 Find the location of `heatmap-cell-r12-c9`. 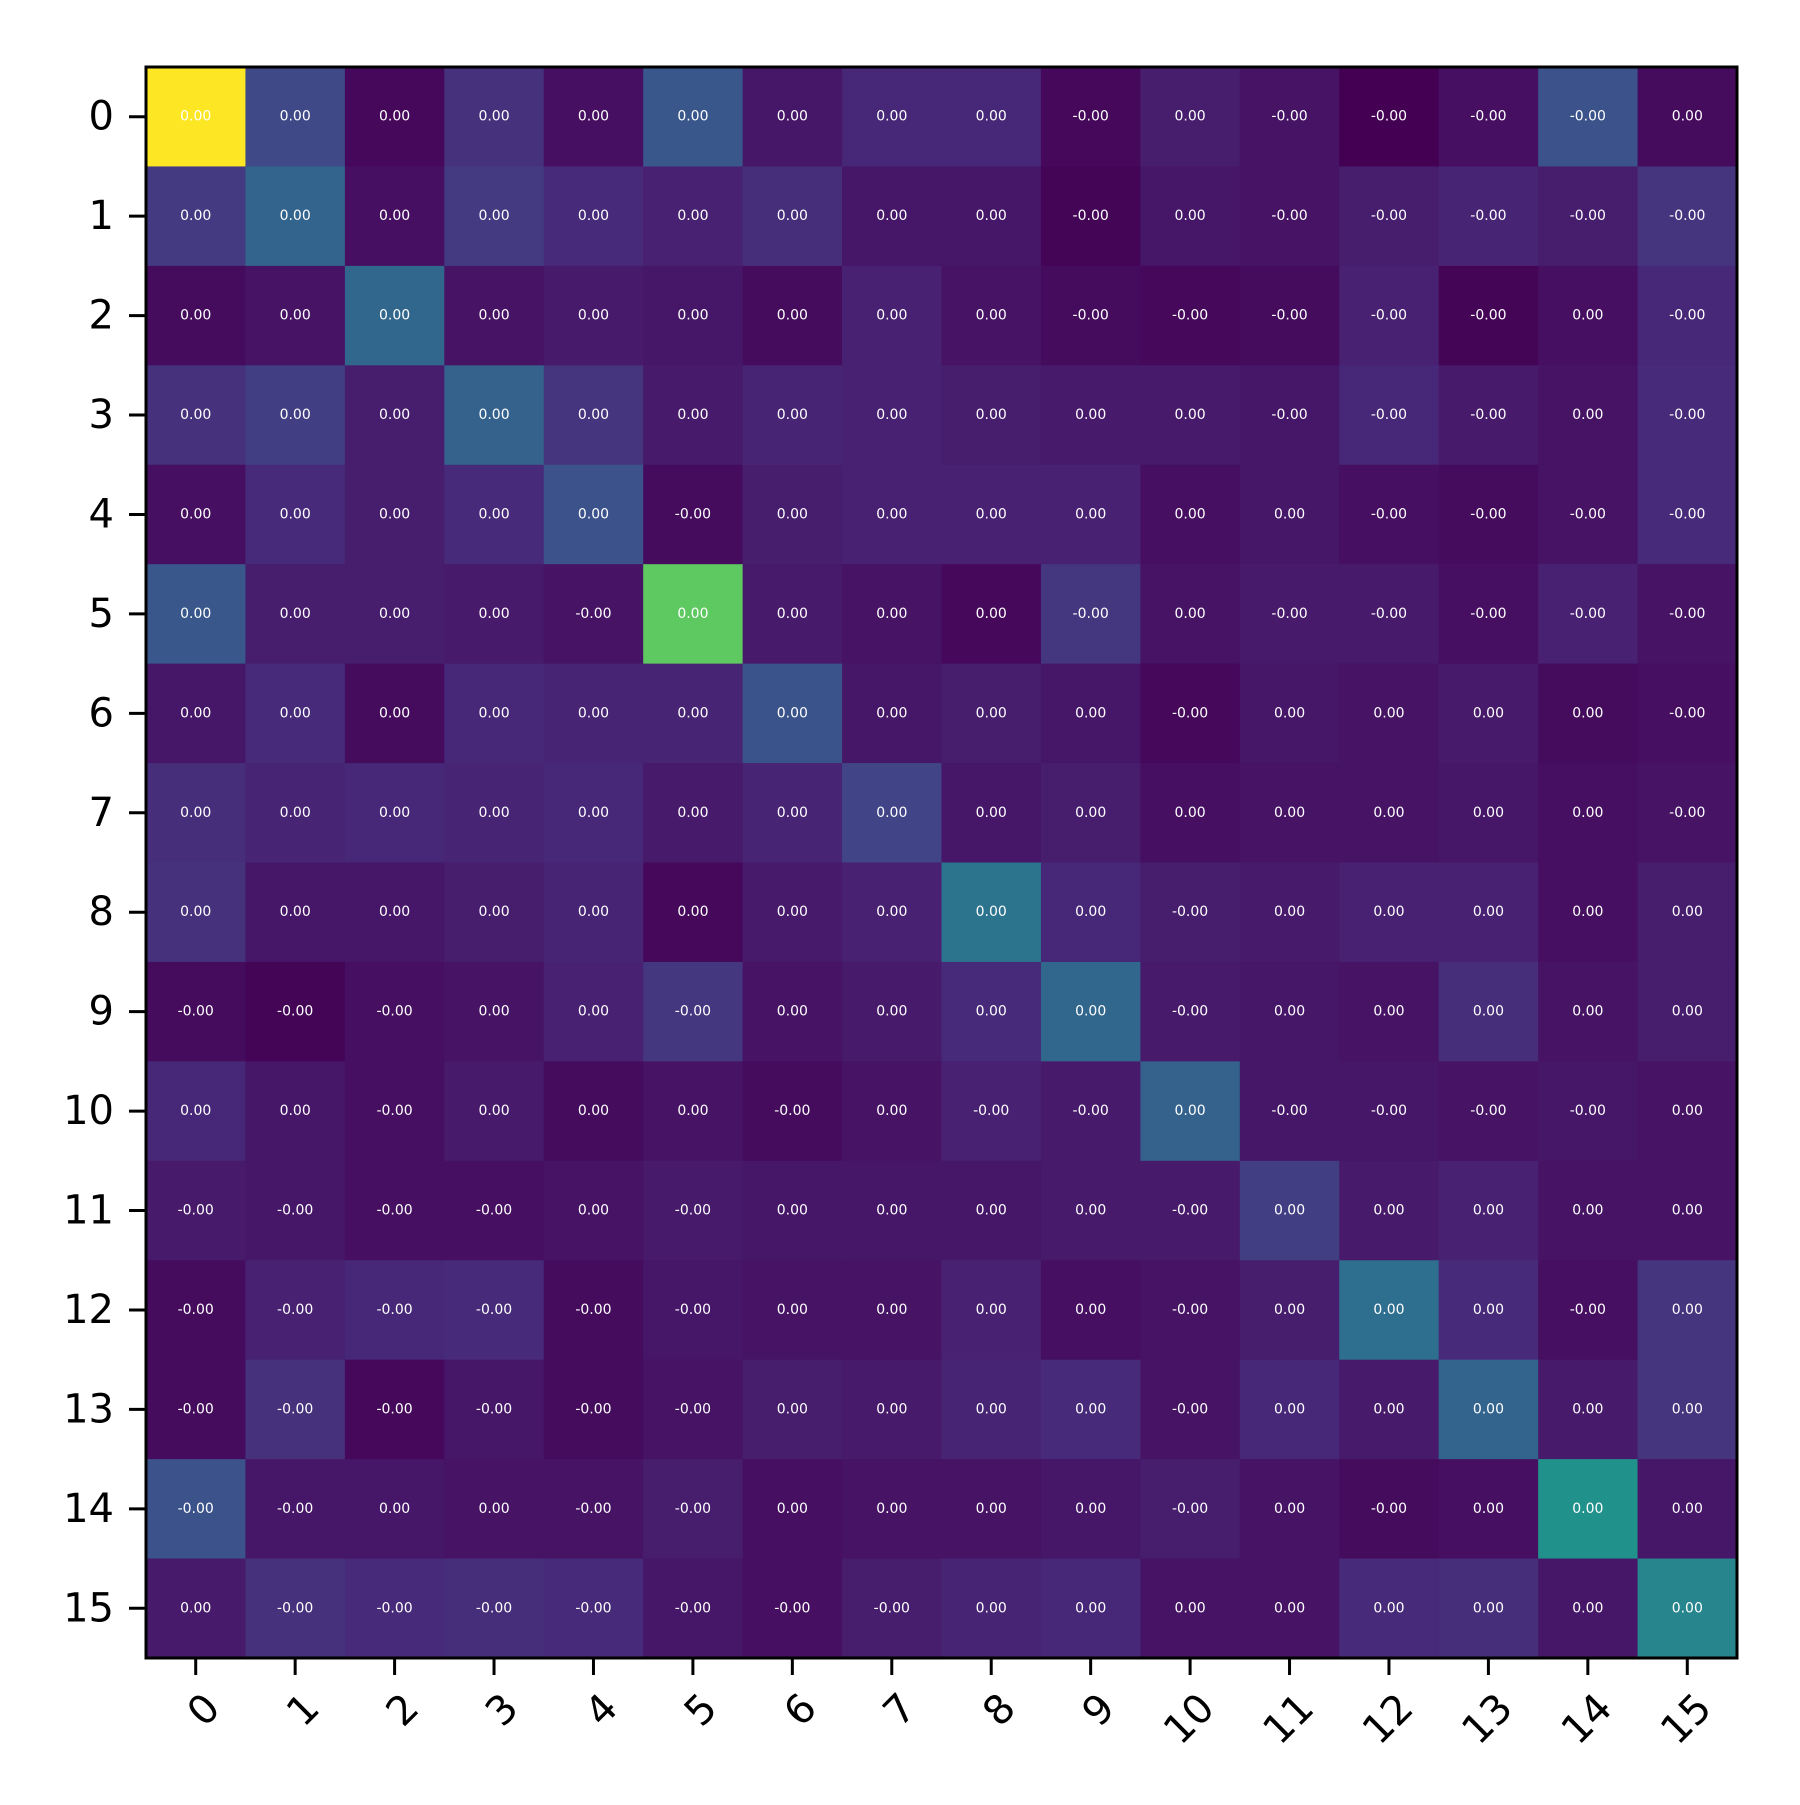

heatmap-cell-r12-c9 is located at coordinates (1090, 1310).